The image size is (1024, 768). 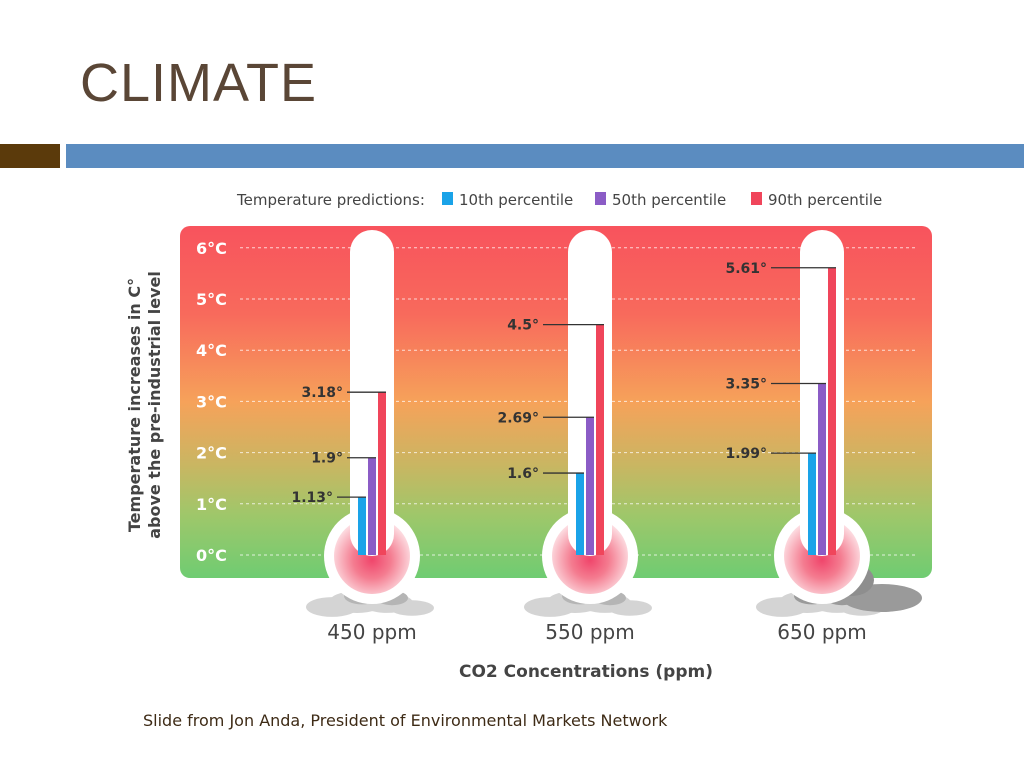 I want to click on y-tick-label: 5°C, so click(x=211, y=299).